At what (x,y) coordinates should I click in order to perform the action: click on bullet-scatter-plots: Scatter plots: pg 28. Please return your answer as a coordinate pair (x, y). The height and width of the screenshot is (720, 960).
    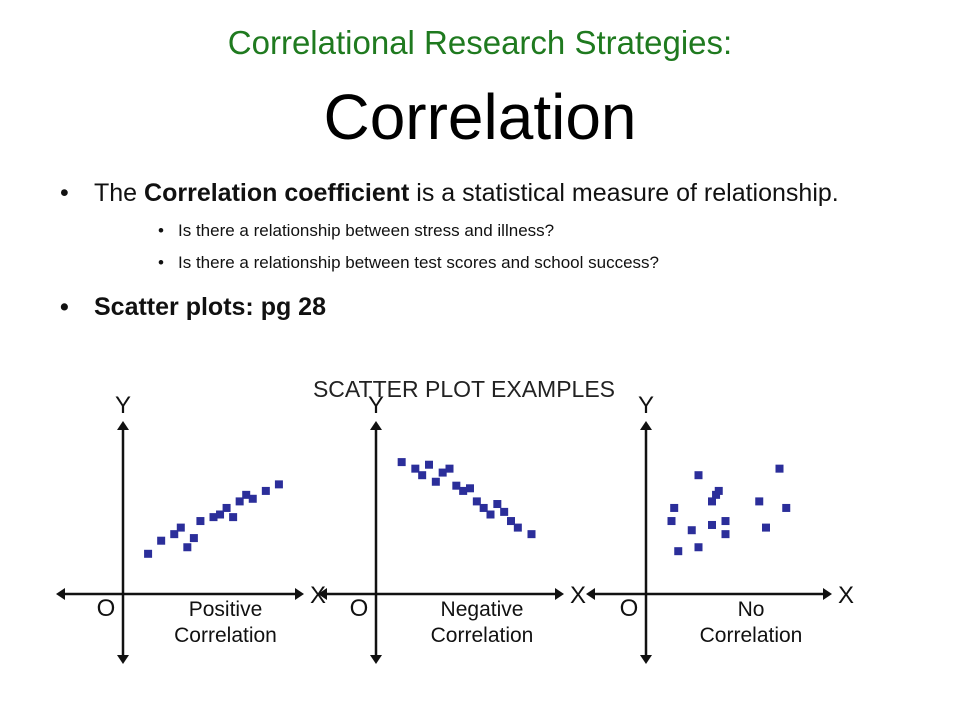
    Looking at the image, I should click on (486, 307).